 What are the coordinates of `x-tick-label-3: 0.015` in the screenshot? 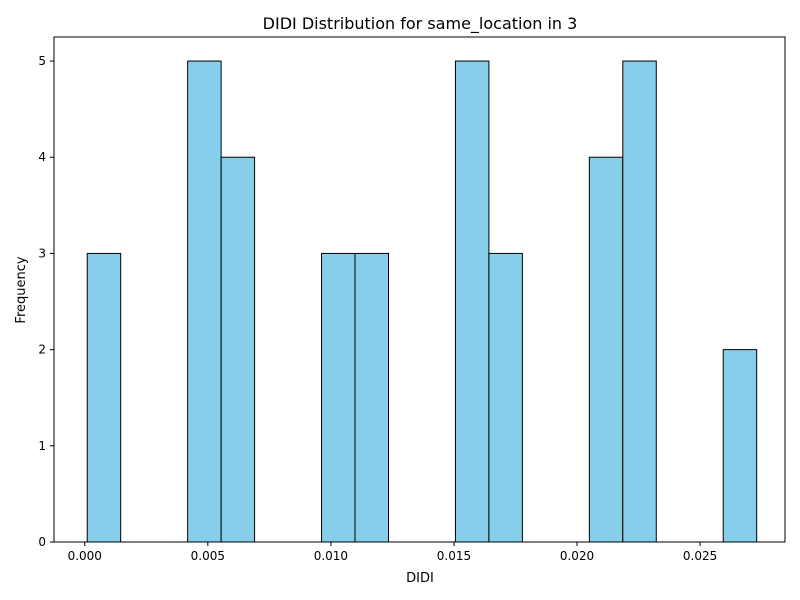 It's located at (454, 556).